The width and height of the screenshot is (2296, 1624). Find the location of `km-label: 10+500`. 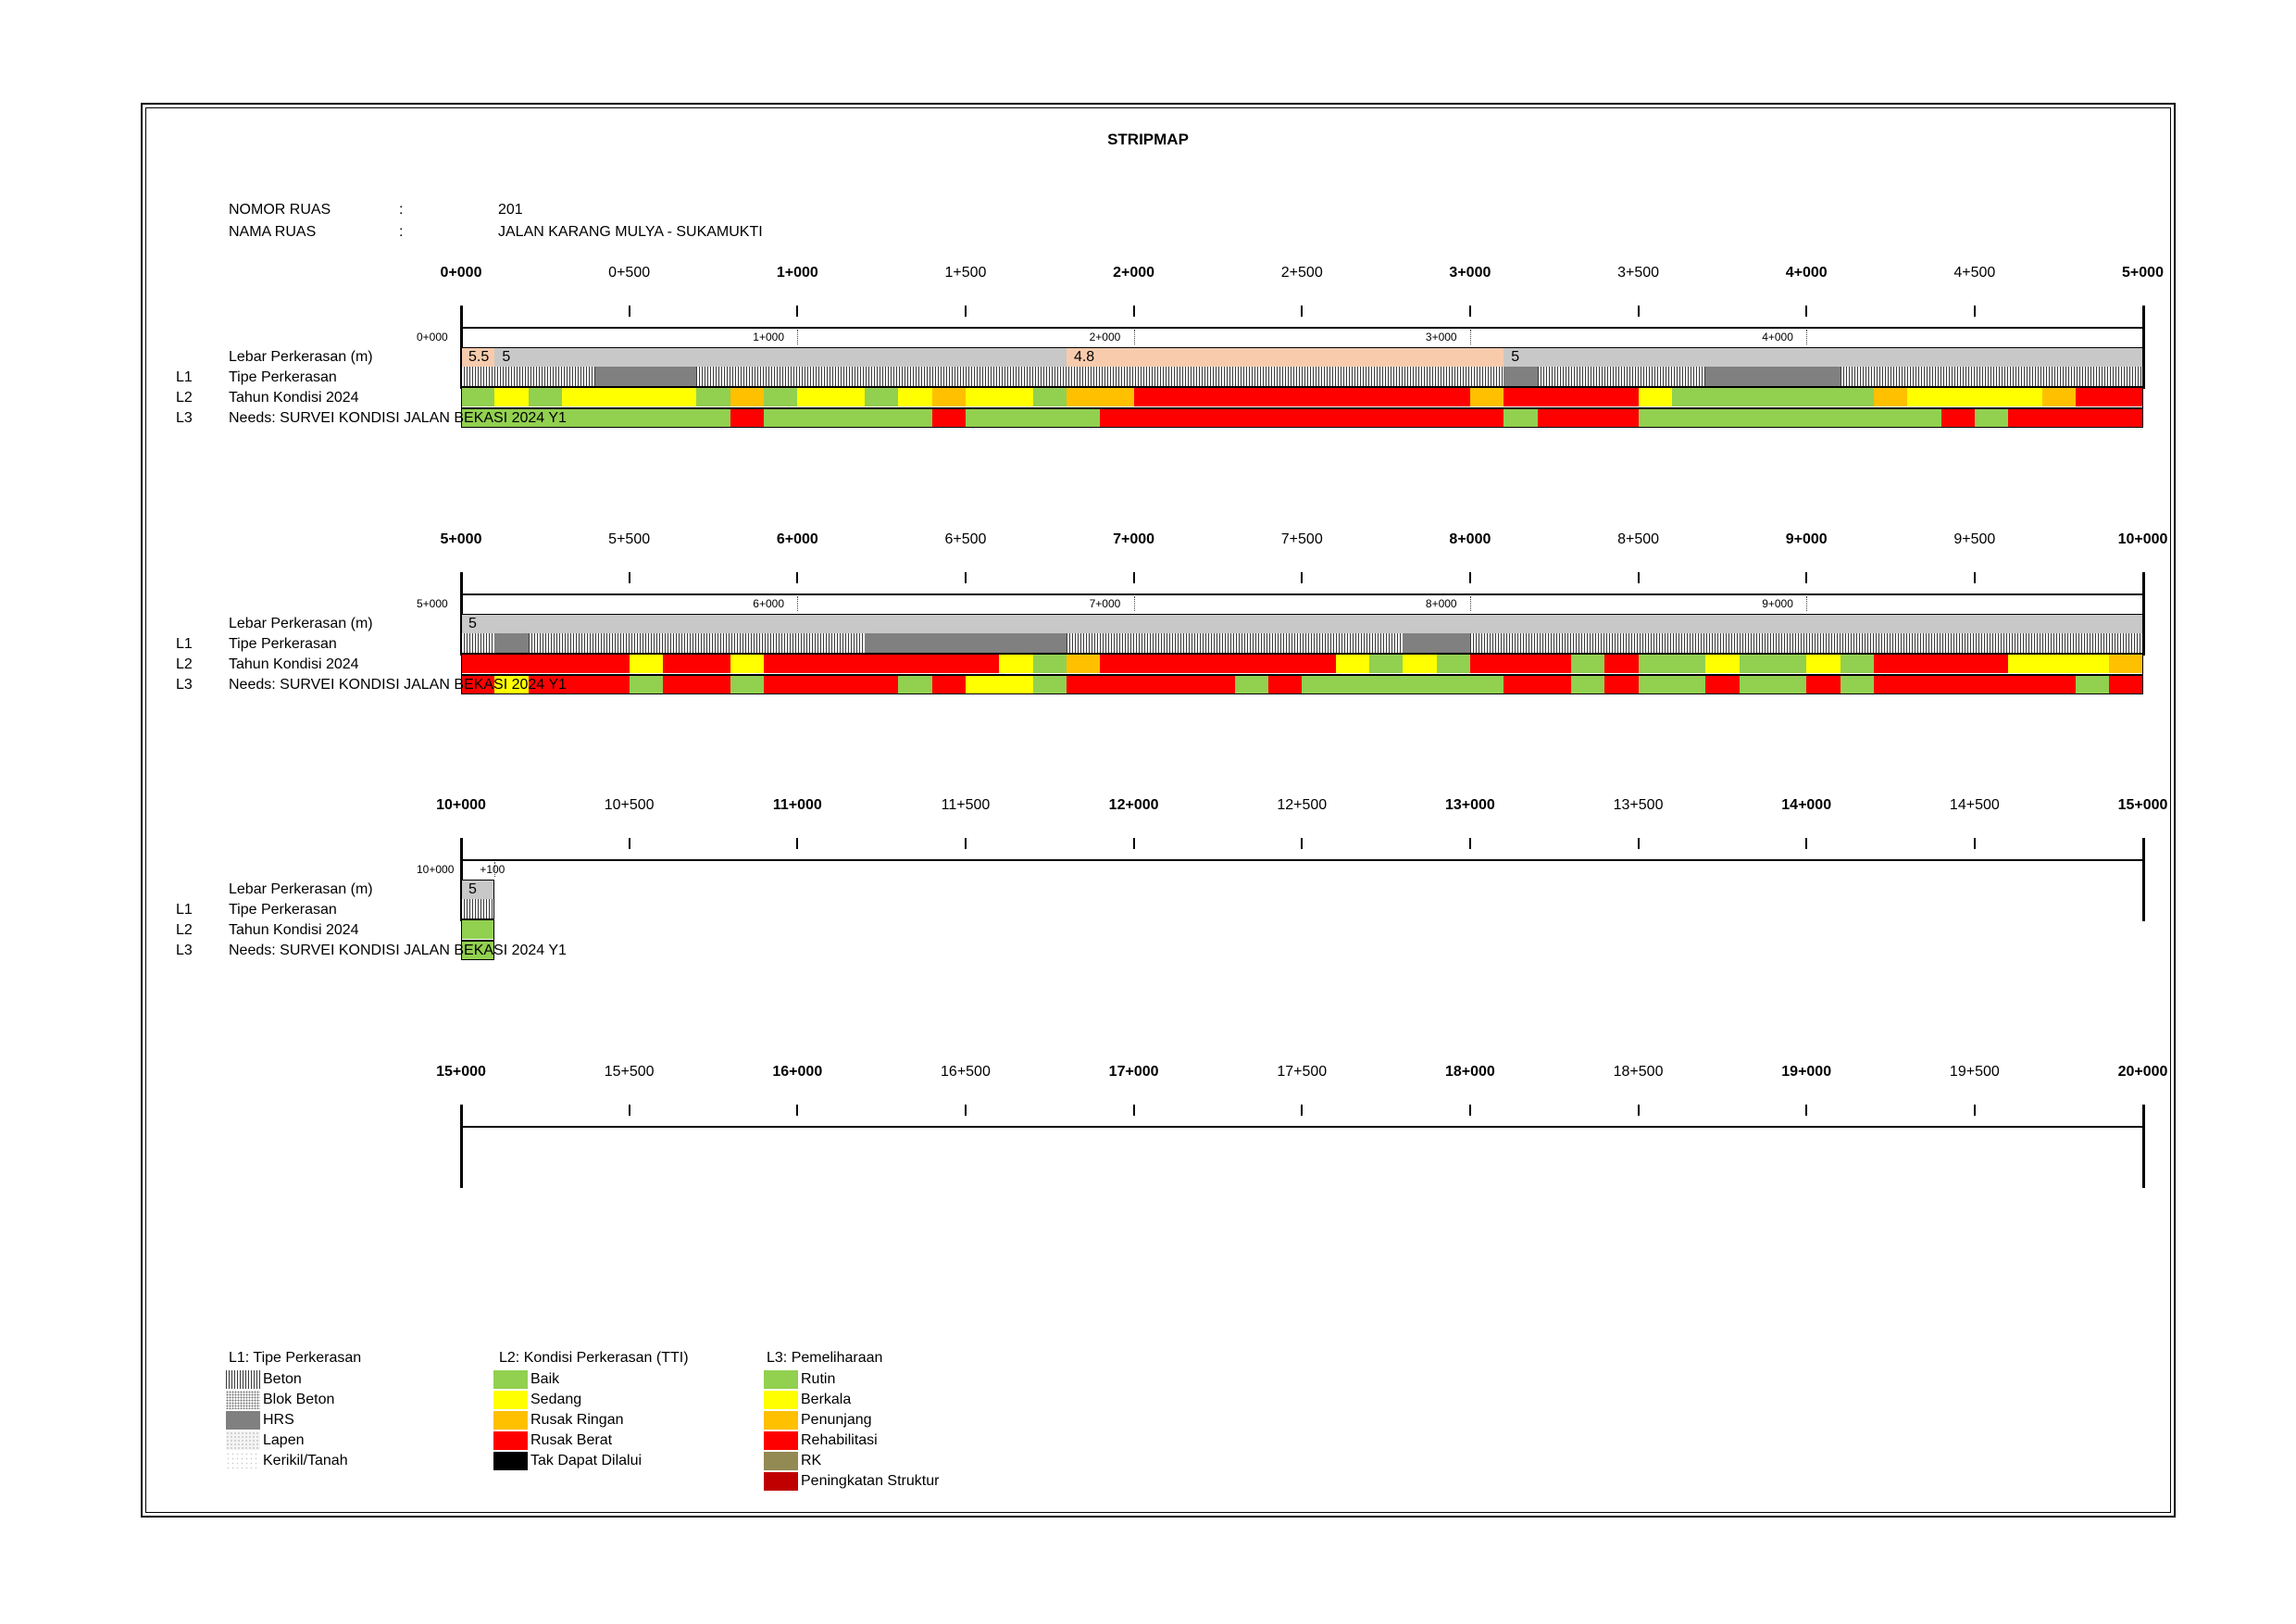

km-label: 10+500 is located at coordinates (629, 805).